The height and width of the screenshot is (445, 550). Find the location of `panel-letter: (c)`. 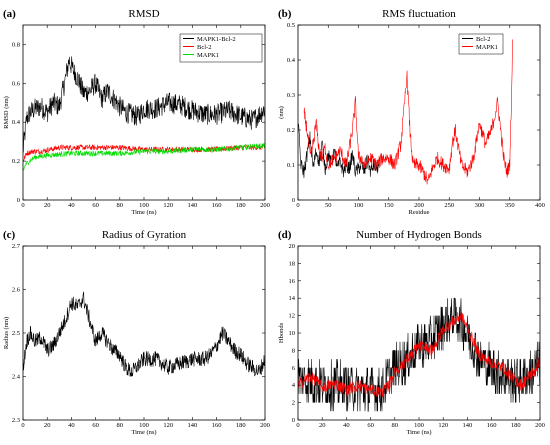

panel-letter: (c) is located at coordinates (9, 235).